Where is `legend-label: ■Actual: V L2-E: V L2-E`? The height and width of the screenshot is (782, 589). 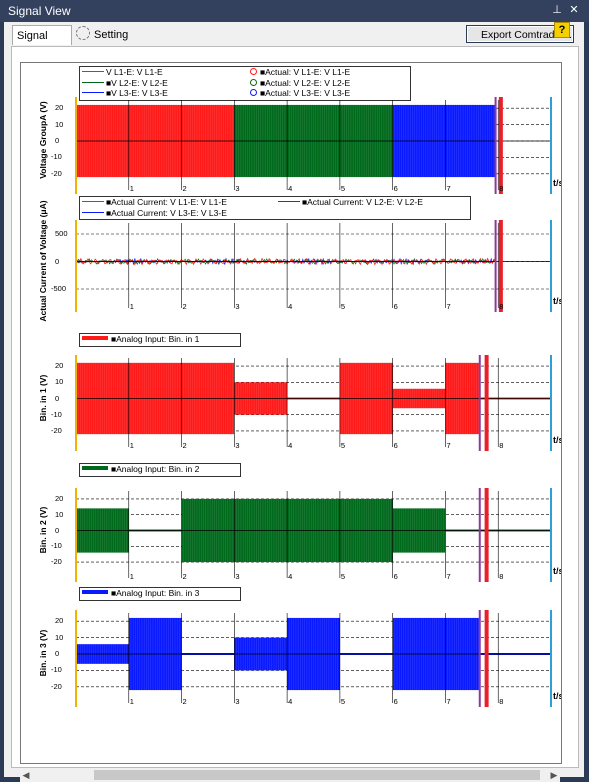 legend-label: ■Actual: V L2-E: V L2-E is located at coordinates (305, 82).